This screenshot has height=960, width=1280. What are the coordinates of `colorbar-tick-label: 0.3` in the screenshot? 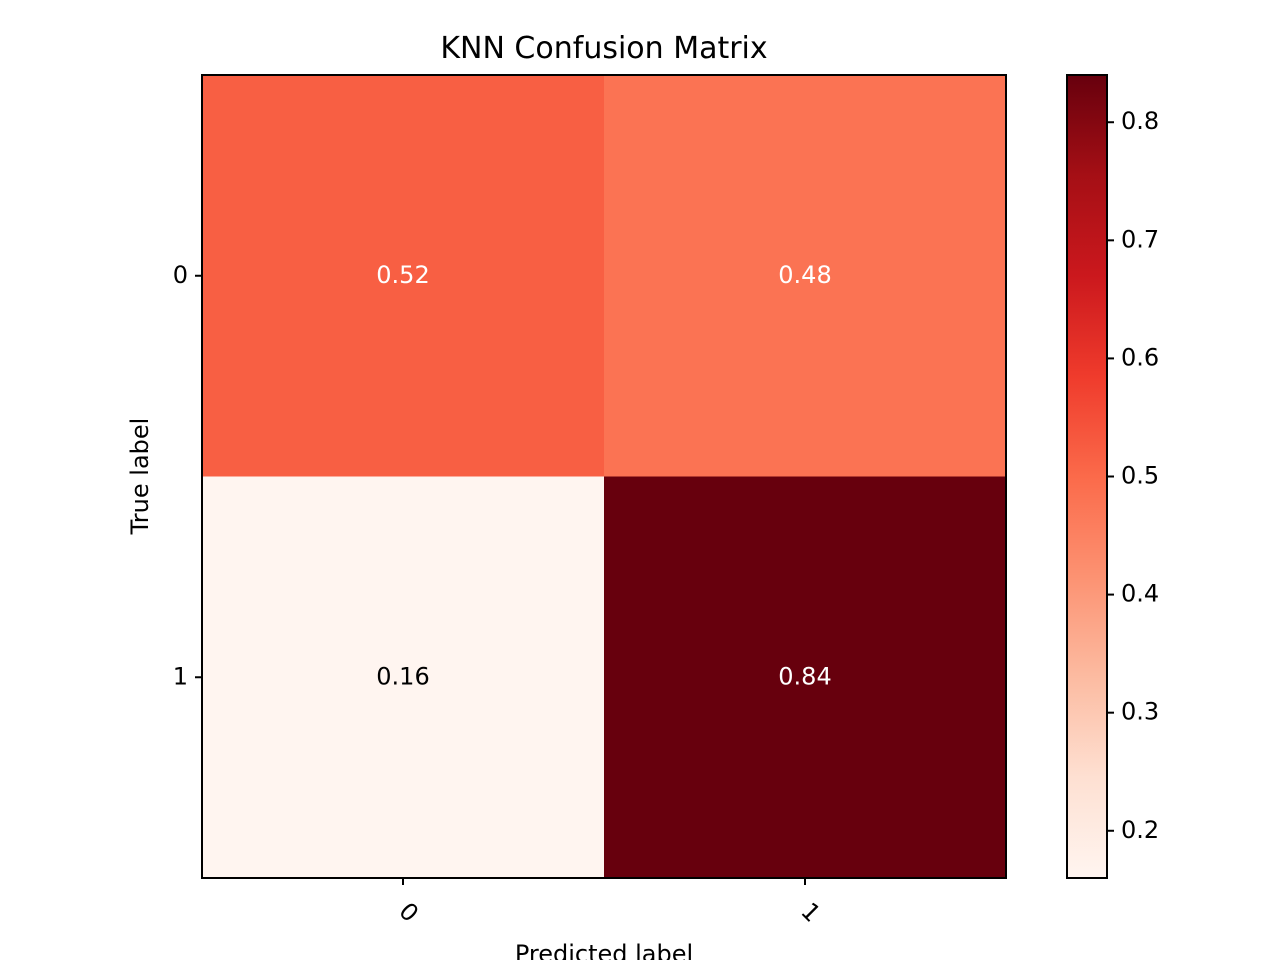 It's located at (1140, 712).